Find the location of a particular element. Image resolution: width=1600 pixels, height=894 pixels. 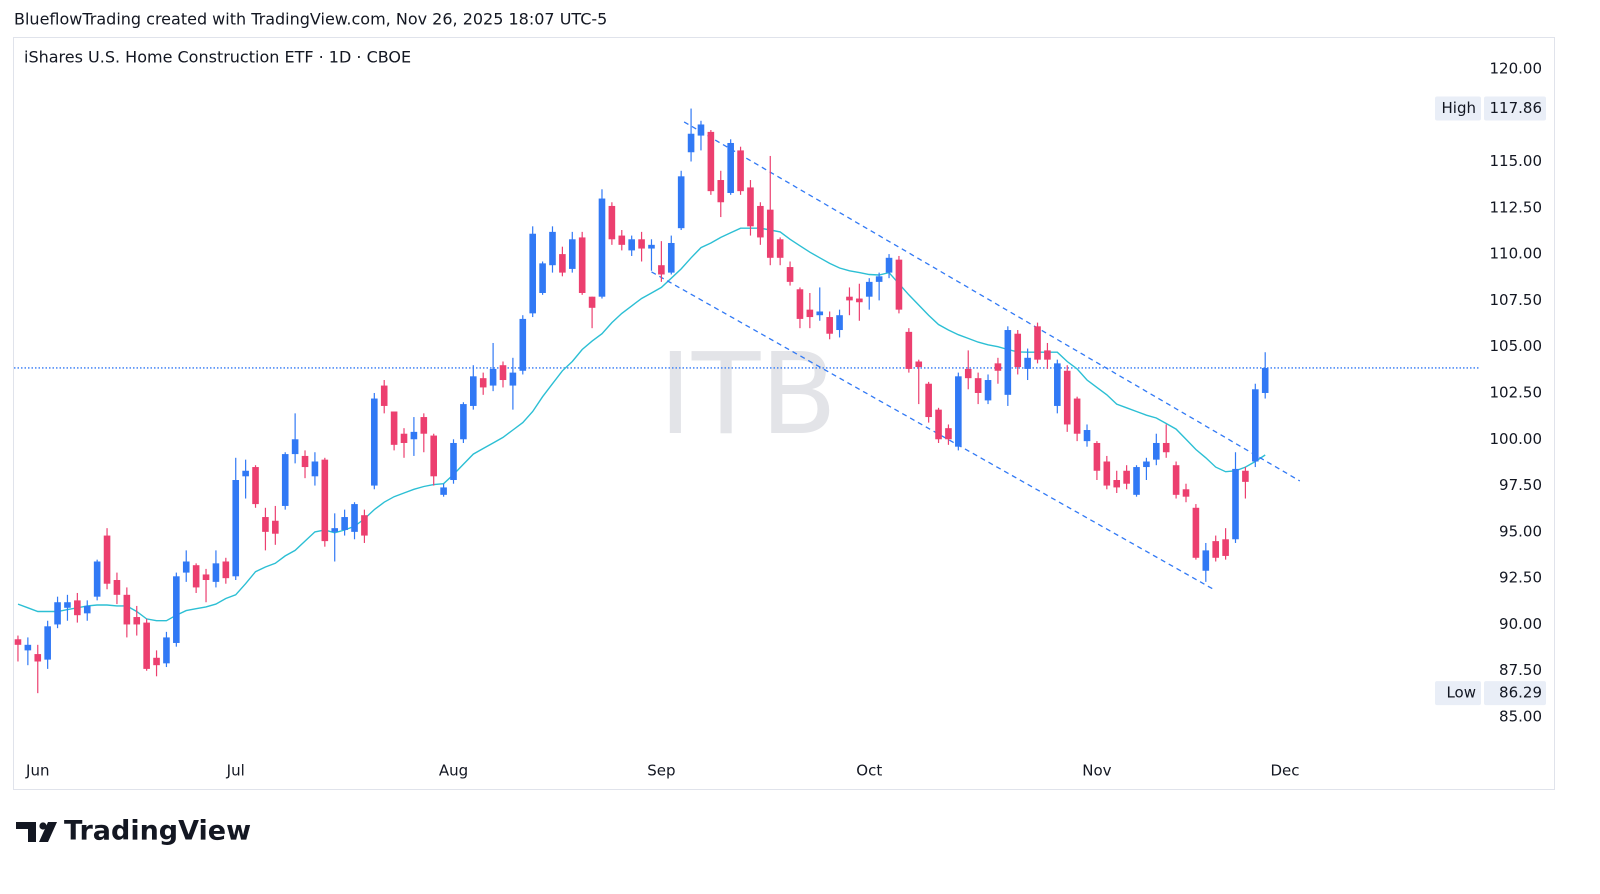

y-tick-label: 120.00 is located at coordinates (1516, 68).